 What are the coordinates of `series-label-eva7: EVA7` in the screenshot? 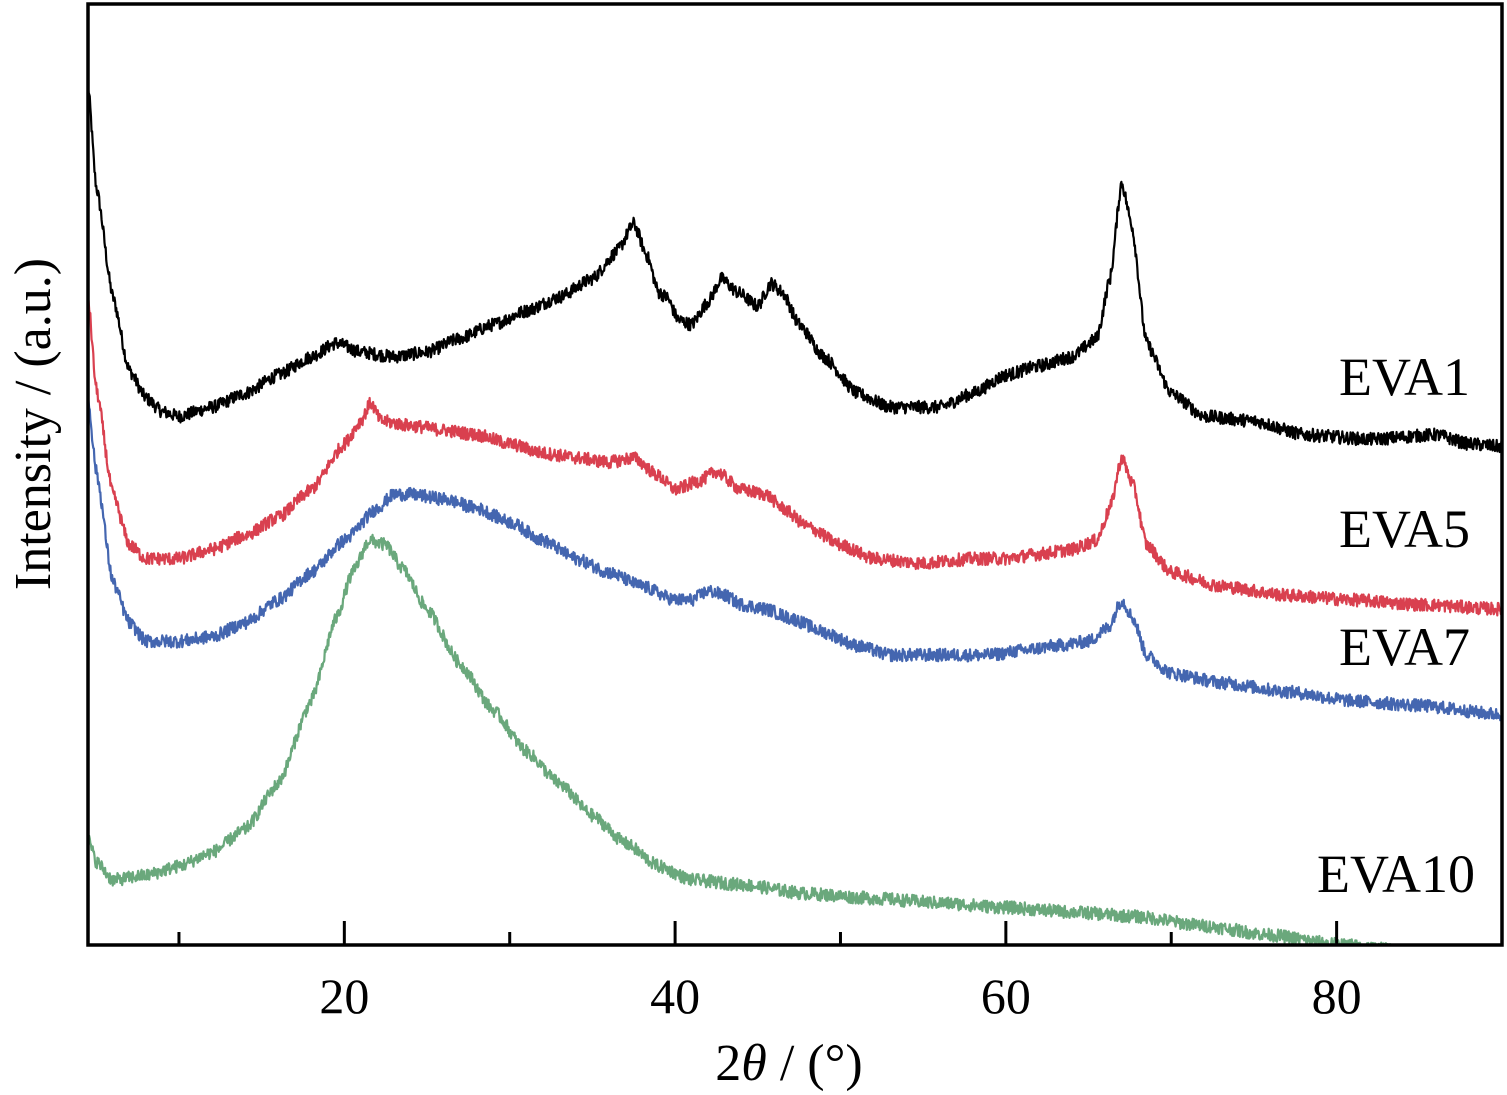 It's located at (1404, 647).